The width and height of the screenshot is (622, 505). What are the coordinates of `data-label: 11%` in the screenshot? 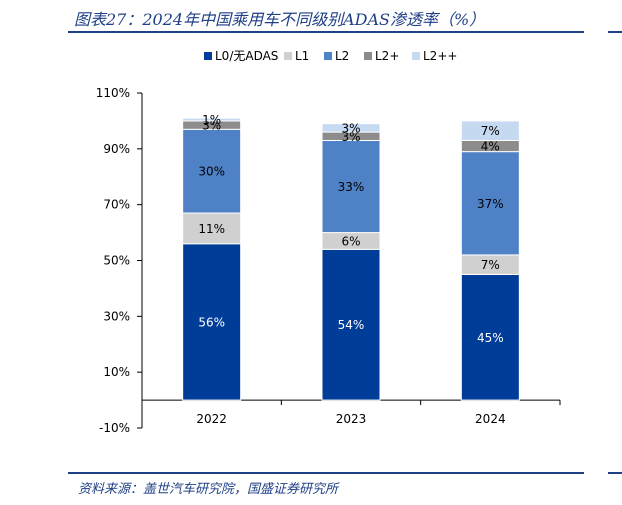 It's located at (211, 229).